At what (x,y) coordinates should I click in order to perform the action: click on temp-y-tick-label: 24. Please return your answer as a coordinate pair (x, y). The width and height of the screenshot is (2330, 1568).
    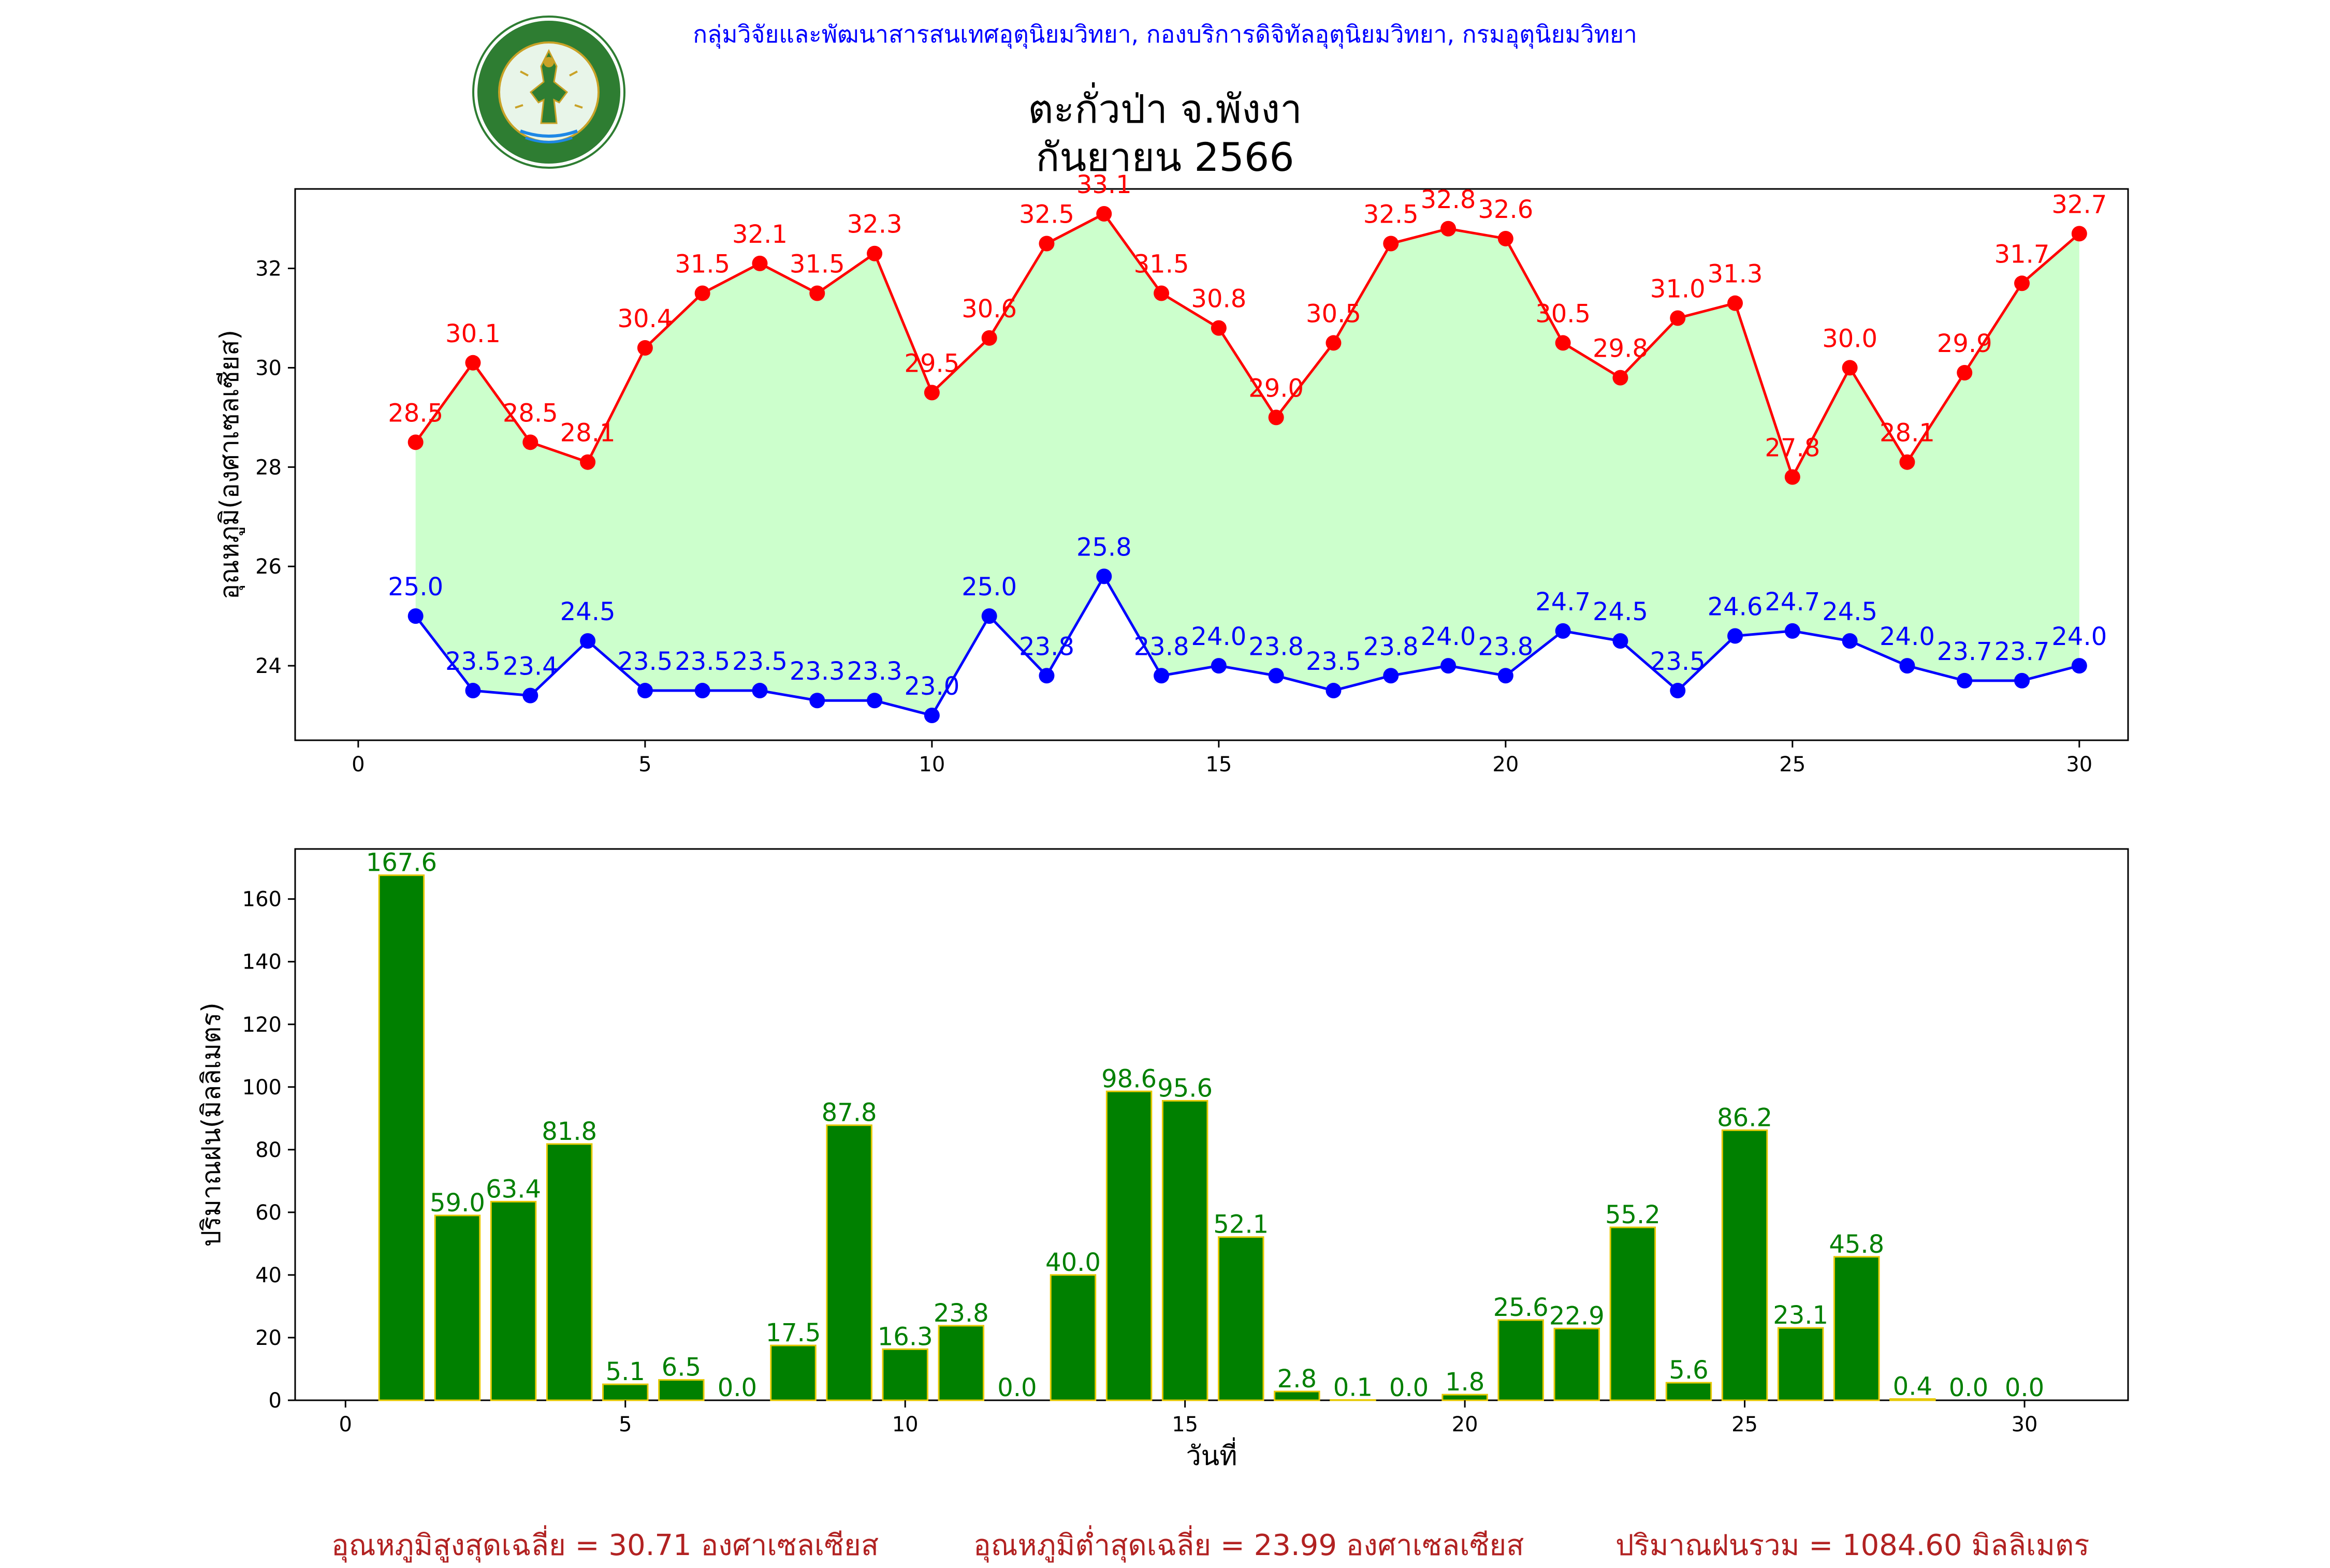
    Looking at the image, I should click on (268, 666).